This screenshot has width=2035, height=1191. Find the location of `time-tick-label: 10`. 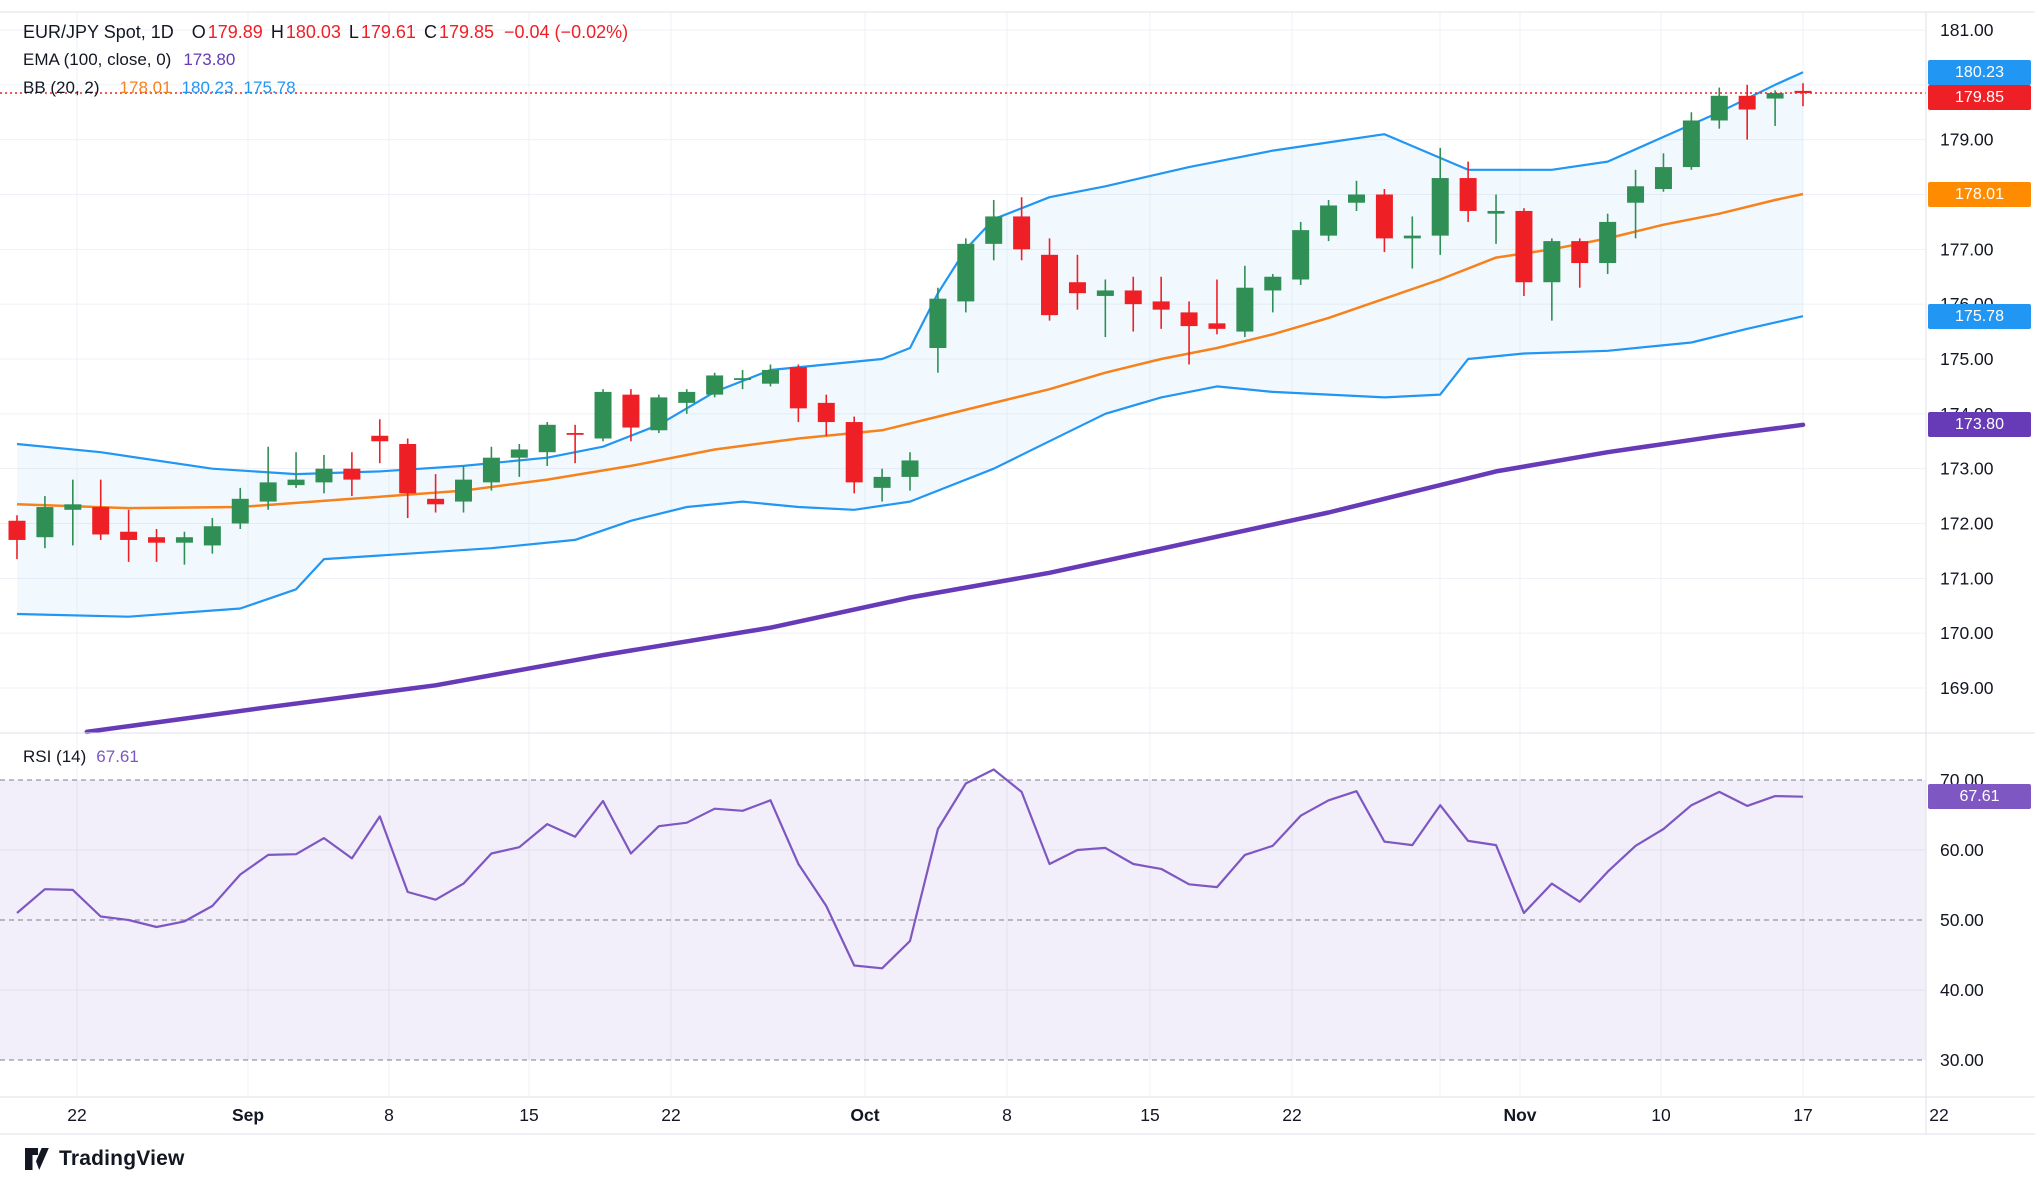

time-tick-label: 10 is located at coordinates (1661, 1115).